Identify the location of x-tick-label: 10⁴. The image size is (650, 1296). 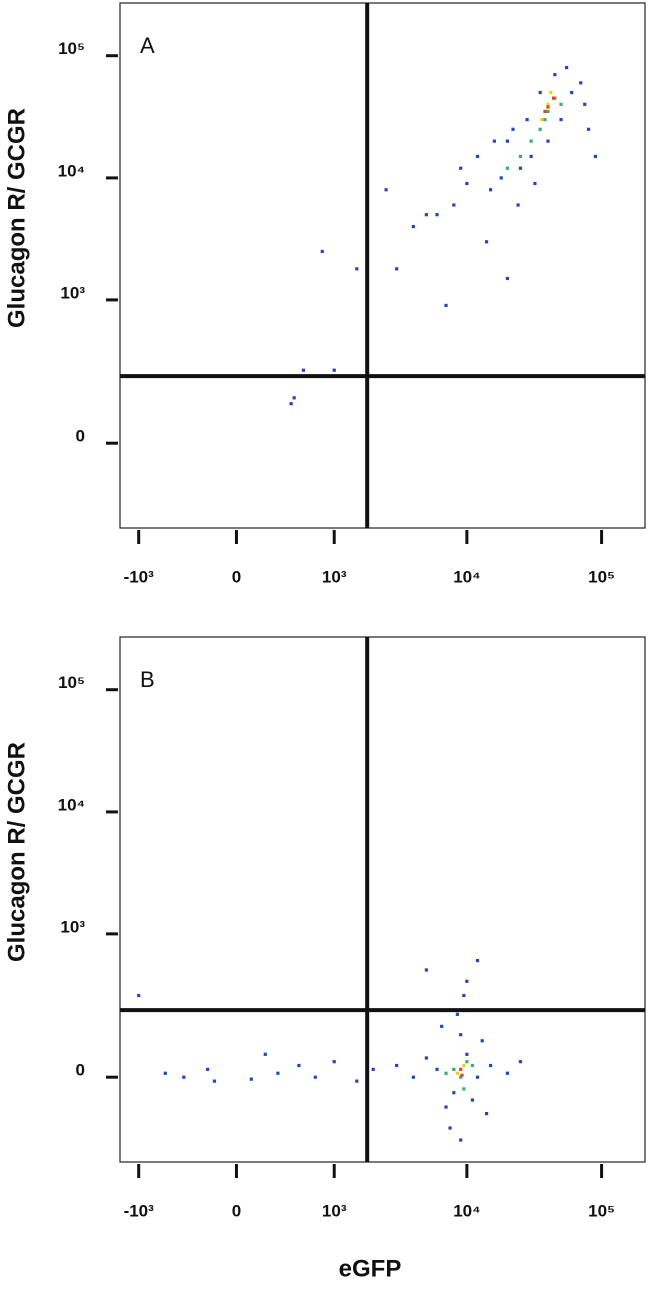
(466, 1210).